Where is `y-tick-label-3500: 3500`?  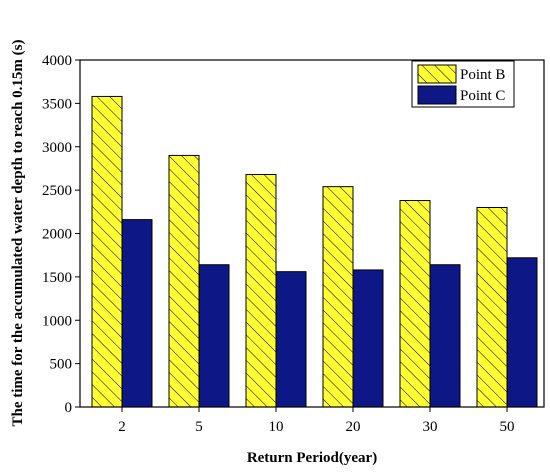 y-tick-label-3500: 3500 is located at coordinates (57, 104).